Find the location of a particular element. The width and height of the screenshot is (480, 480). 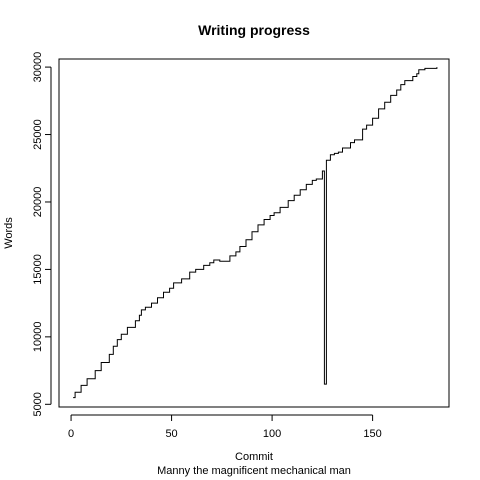

y-tick-label: 15000 is located at coordinates (38, 269).